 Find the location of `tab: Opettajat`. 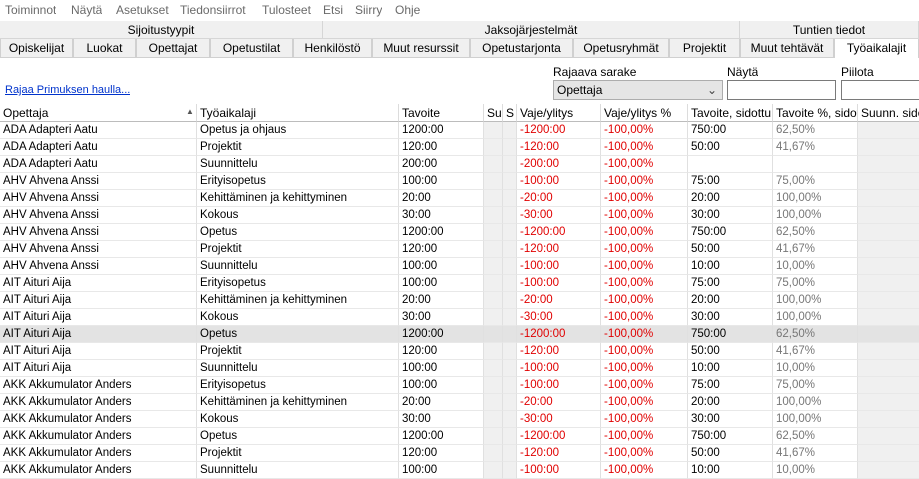

tab: Opettajat is located at coordinates (173, 48).